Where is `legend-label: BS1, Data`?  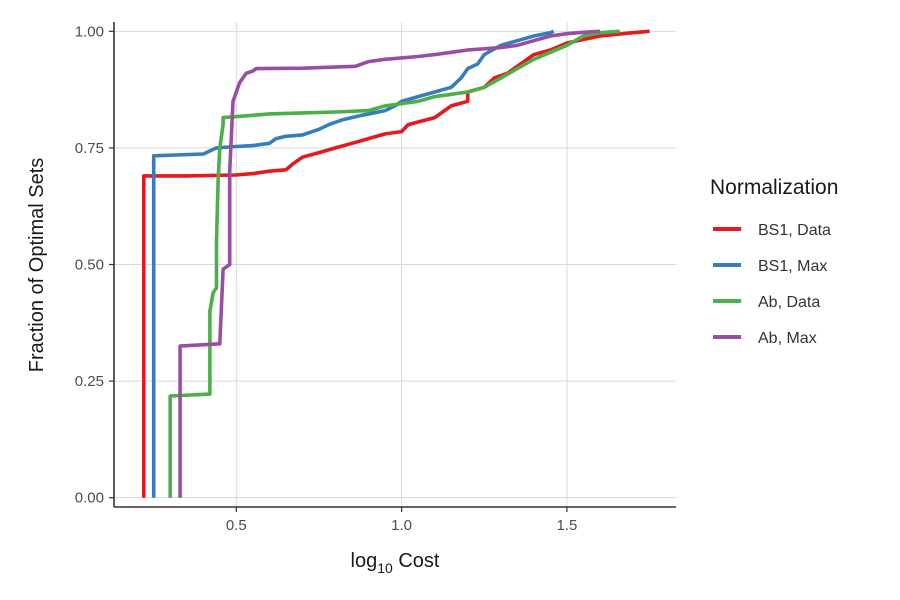
legend-label: BS1, Data is located at coordinates (794, 230).